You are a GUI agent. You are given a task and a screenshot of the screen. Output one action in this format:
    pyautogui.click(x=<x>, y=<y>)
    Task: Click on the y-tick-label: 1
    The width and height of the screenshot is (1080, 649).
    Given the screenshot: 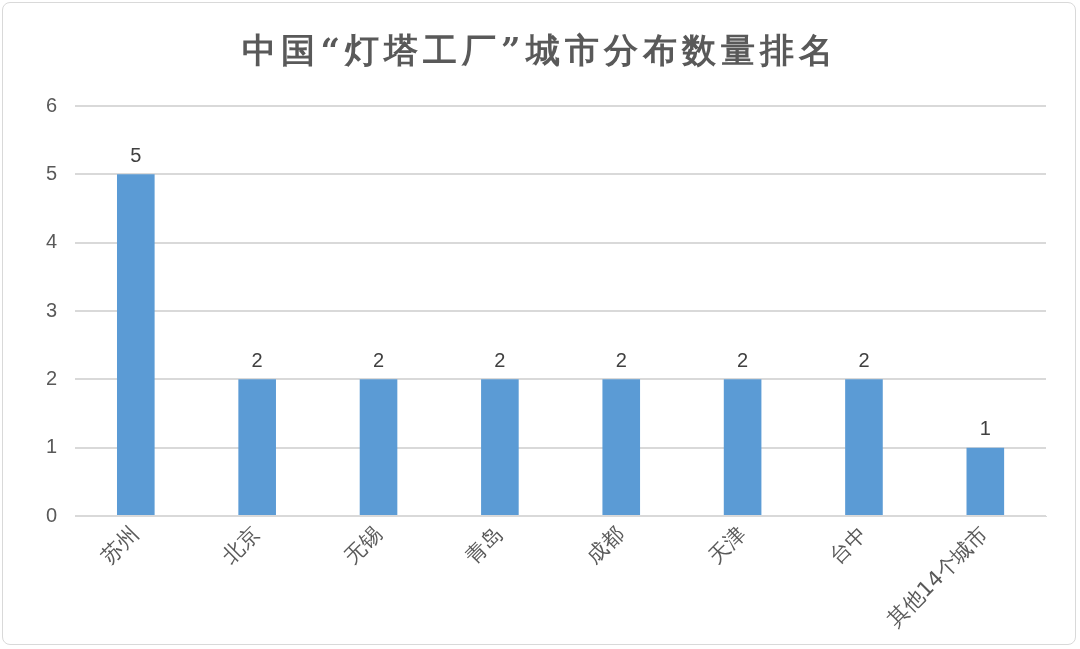 What is the action you would take?
    pyautogui.click(x=52, y=446)
    